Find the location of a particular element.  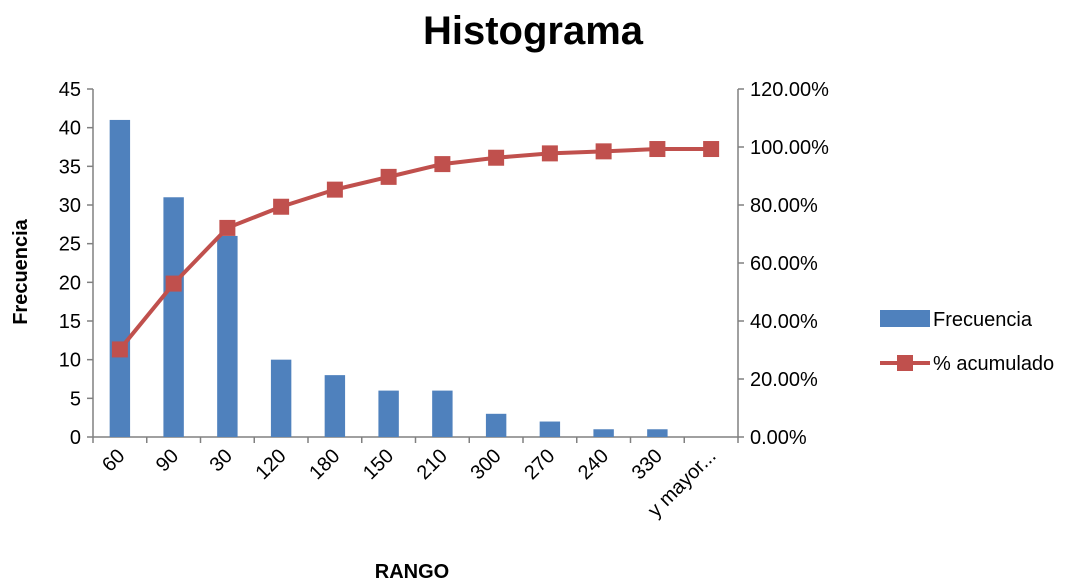

x-tick-label: 120 is located at coordinates (271, 464).